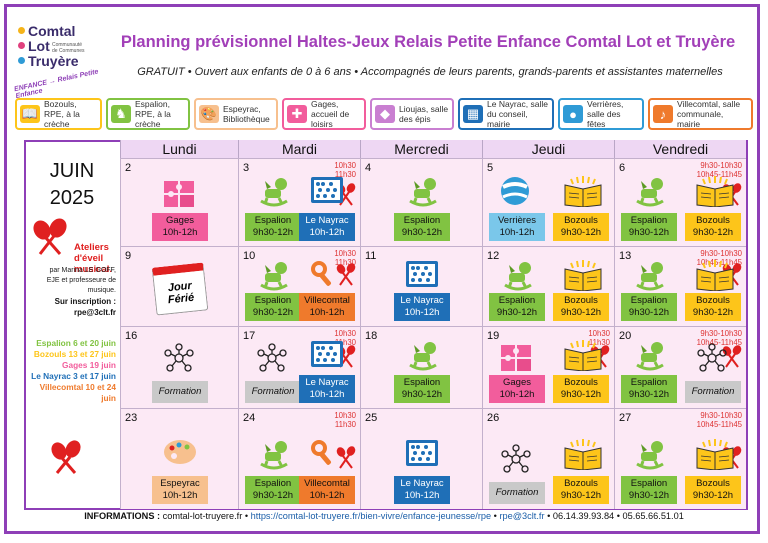 This screenshot has width=768, height=543. I want to click on legend-gages: ✚ Gages, accueil de loisirs, so click(324, 114).